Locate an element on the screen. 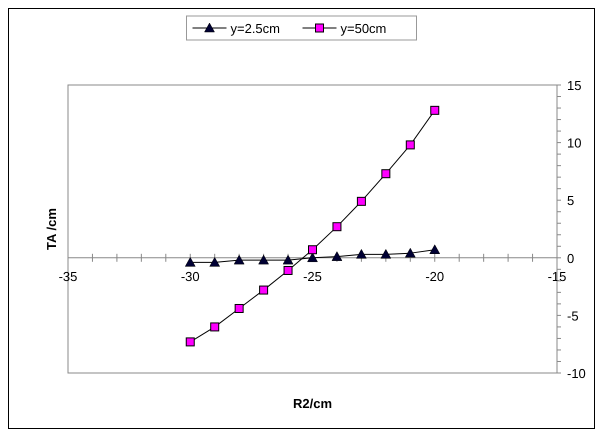 Image resolution: width=603 pixels, height=437 pixels. y-tick-label: 15 is located at coordinates (574, 85).